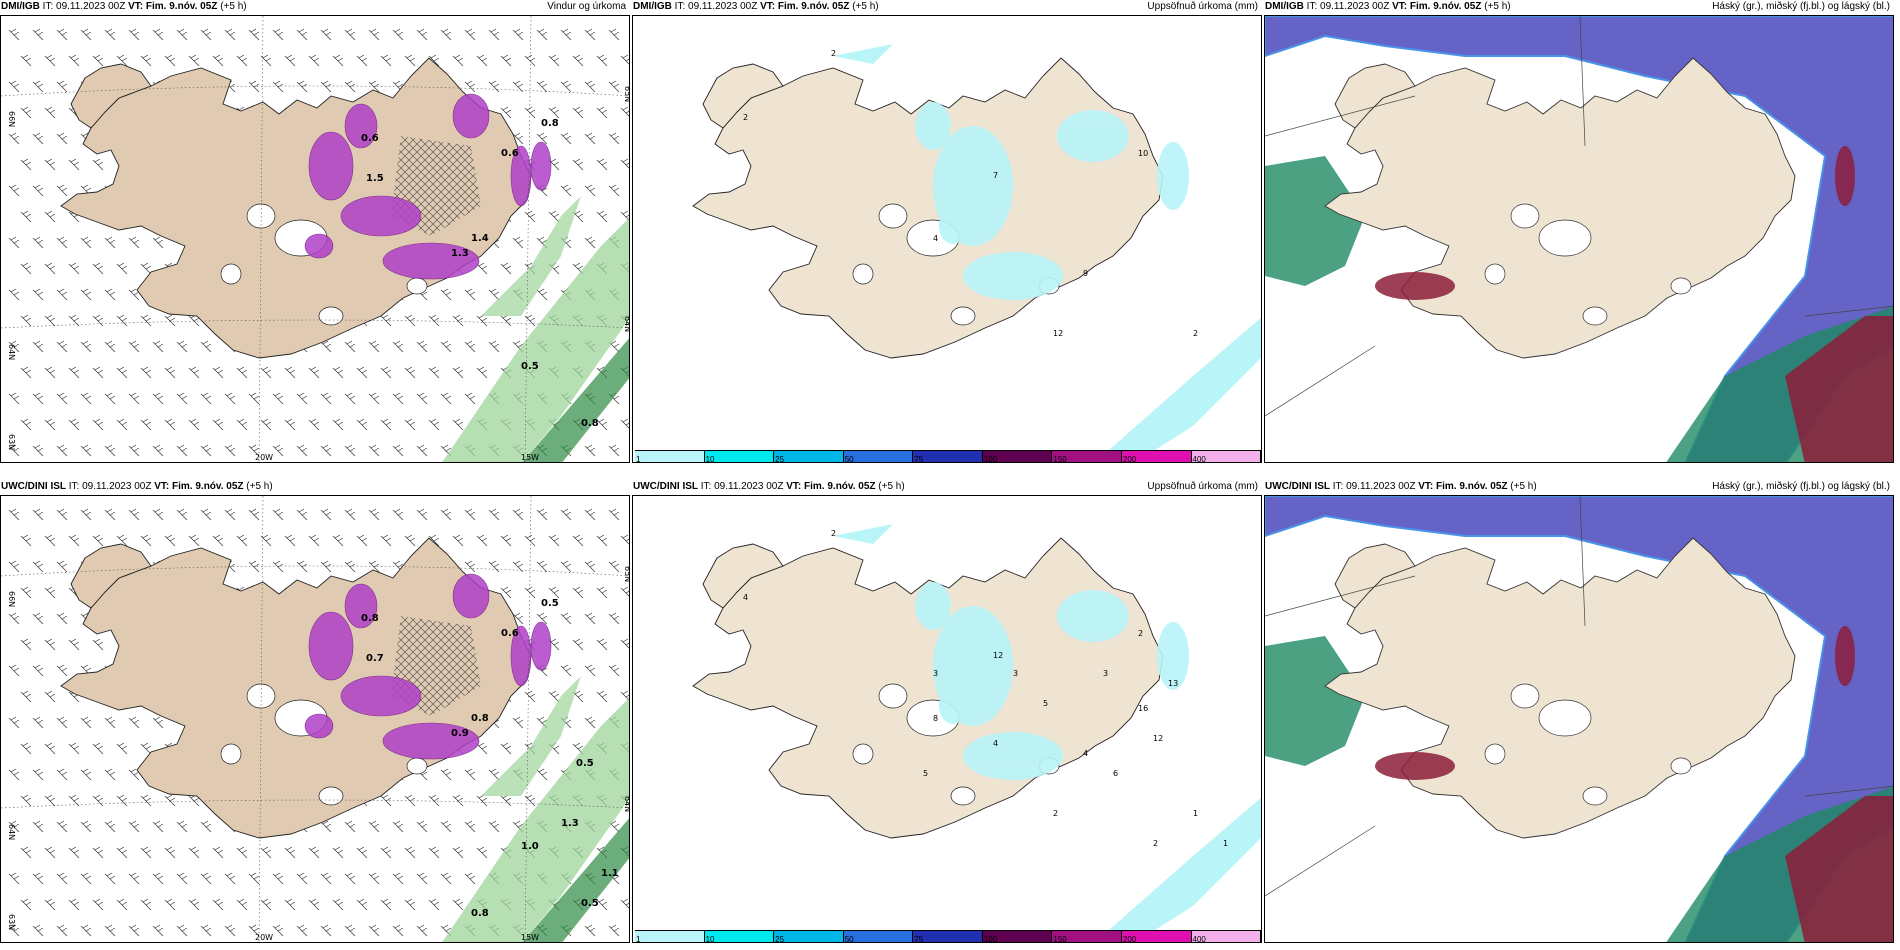 This screenshot has width=1900, height=950. Describe the element at coordinates (1173, 683) in the screenshot. I see `precip-value-label: 13` at that location.